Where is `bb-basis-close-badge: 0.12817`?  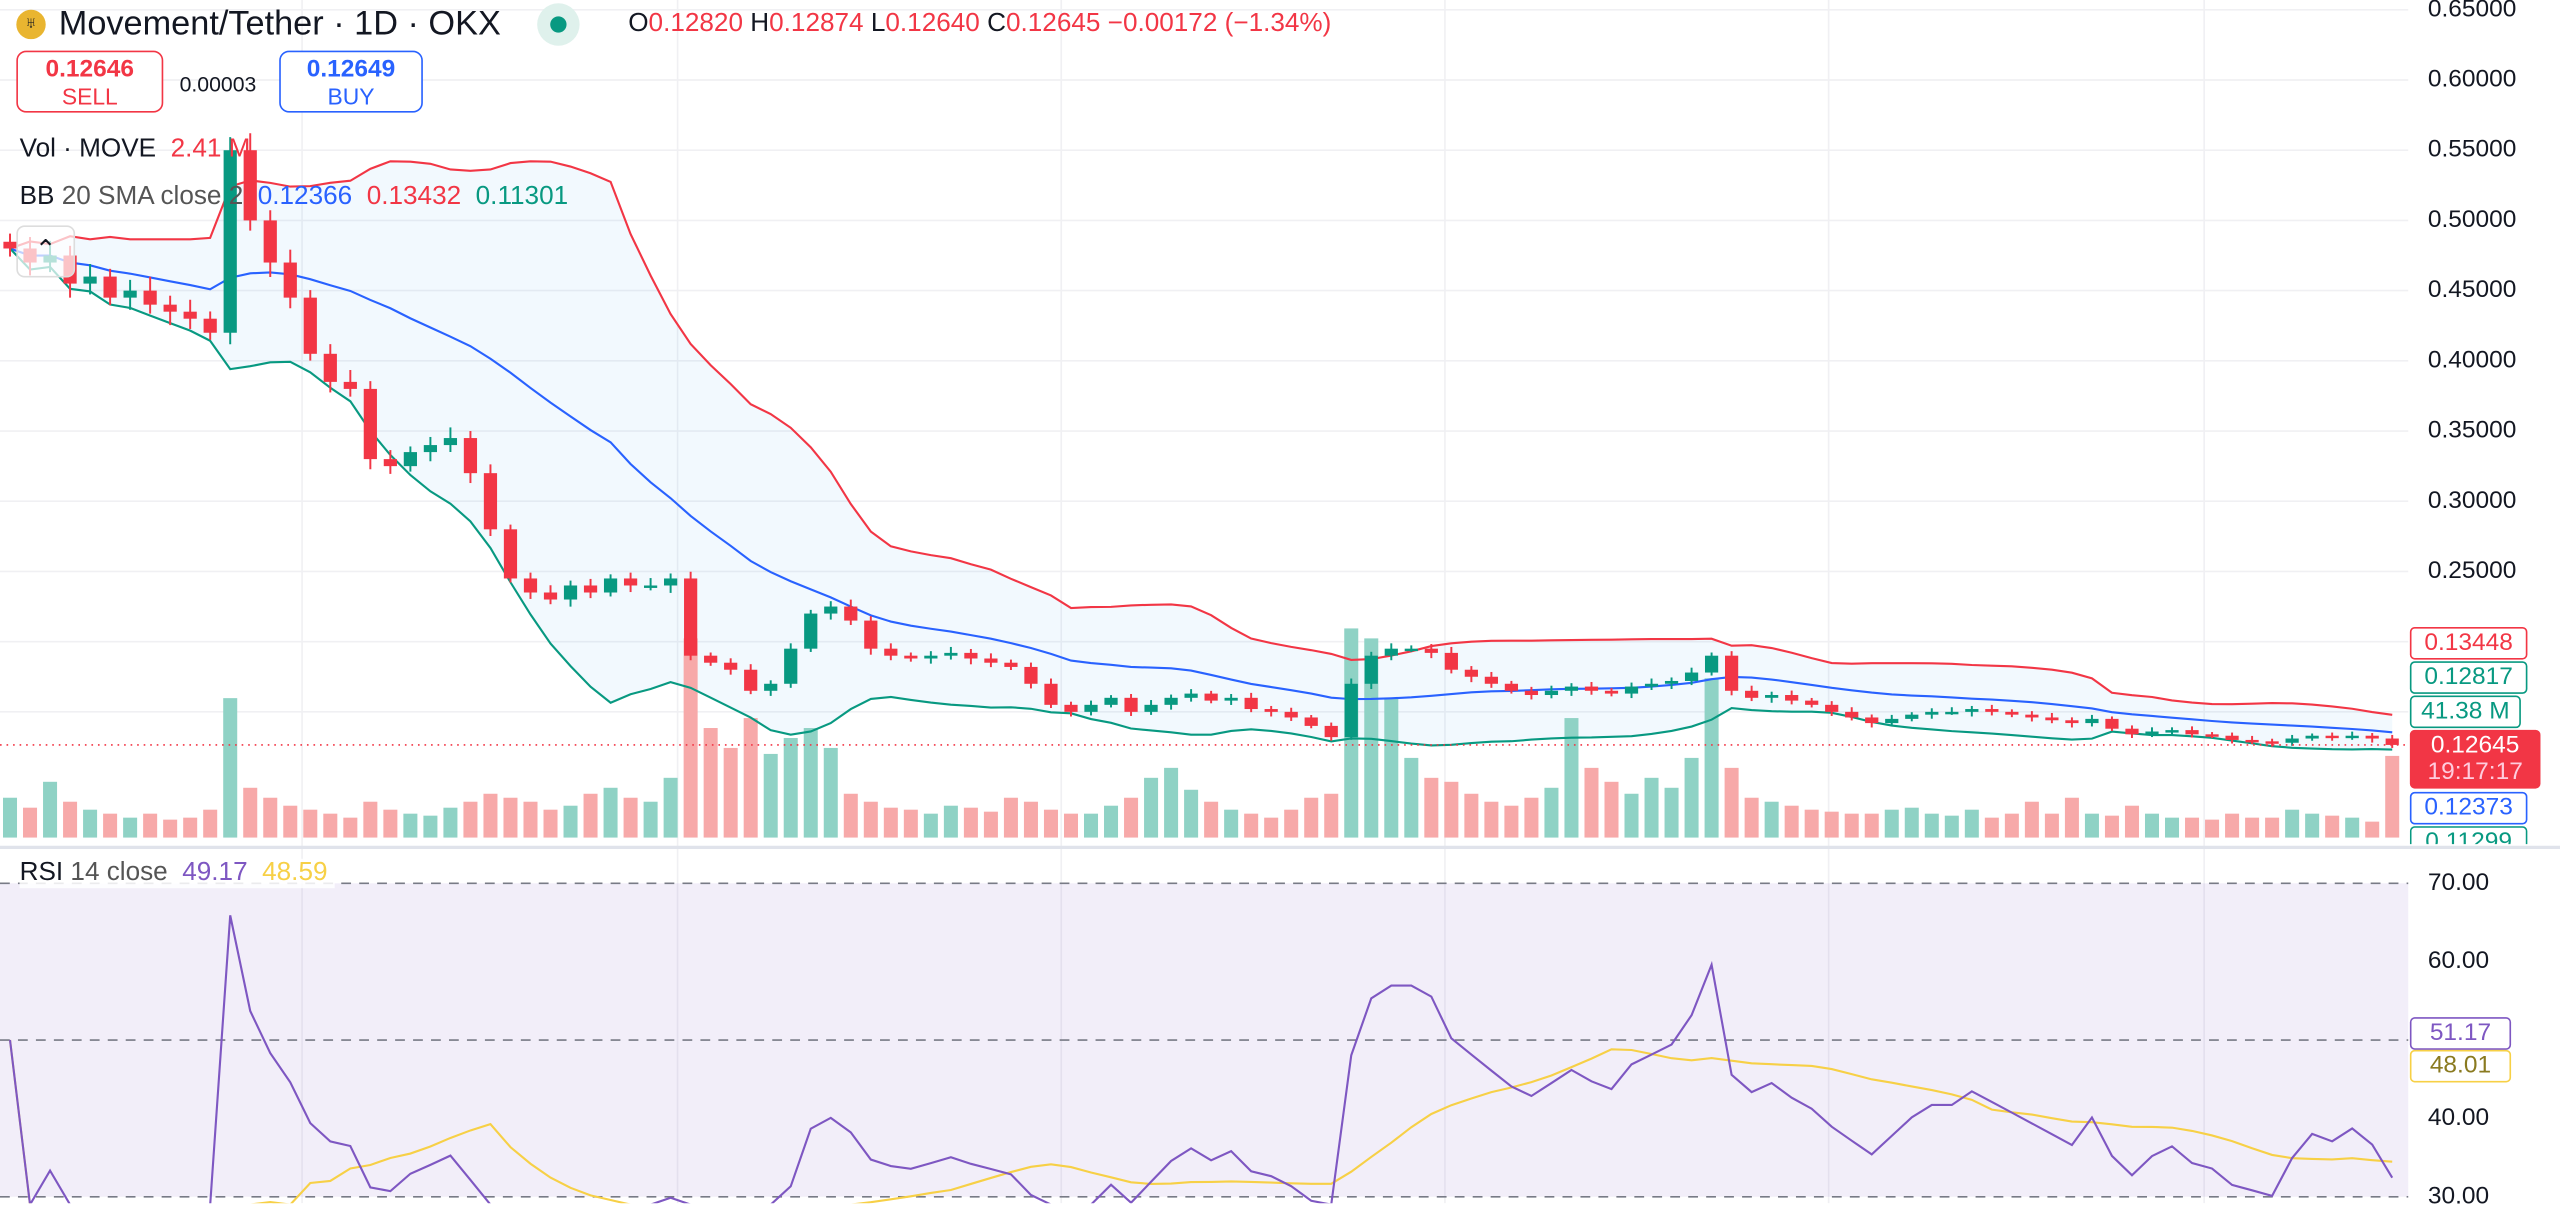
bb-basis-close-badge: 0.12817 is located at coordinates (2468, 677).